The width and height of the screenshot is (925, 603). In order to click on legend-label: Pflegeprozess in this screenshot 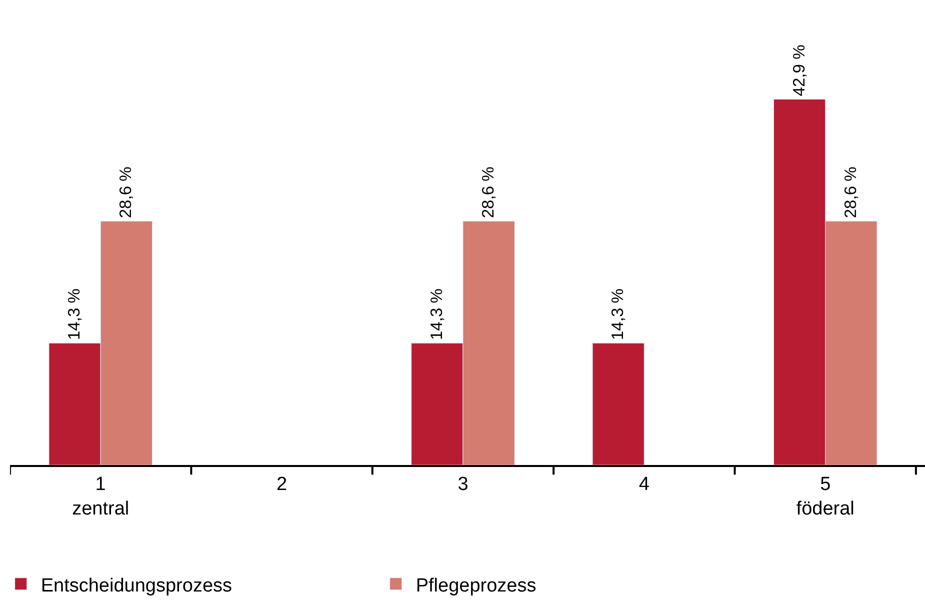, I will do `click(476, 585)`.